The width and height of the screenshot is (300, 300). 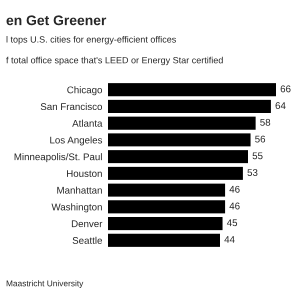 I want to click on y-tick-label: Seattle, so click(x=87, y=240).